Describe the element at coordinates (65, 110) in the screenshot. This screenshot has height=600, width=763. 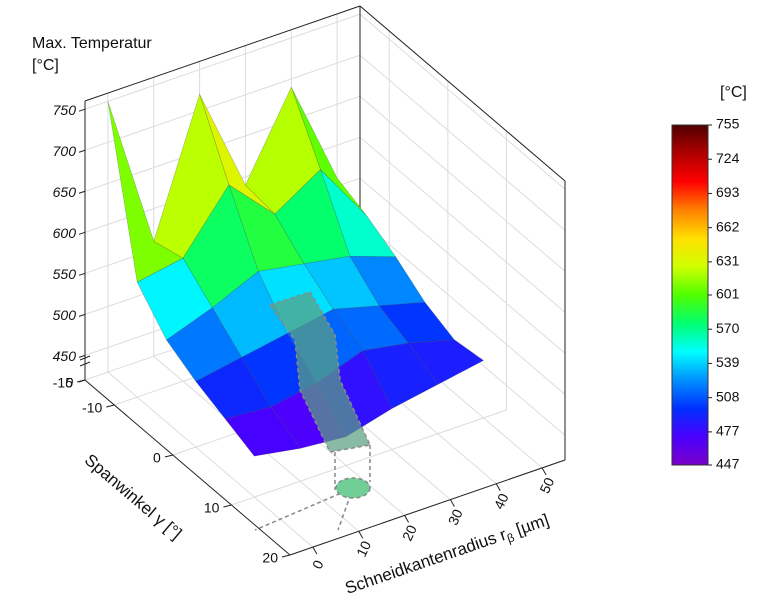
I see `z-tick-label: 750` at that location.